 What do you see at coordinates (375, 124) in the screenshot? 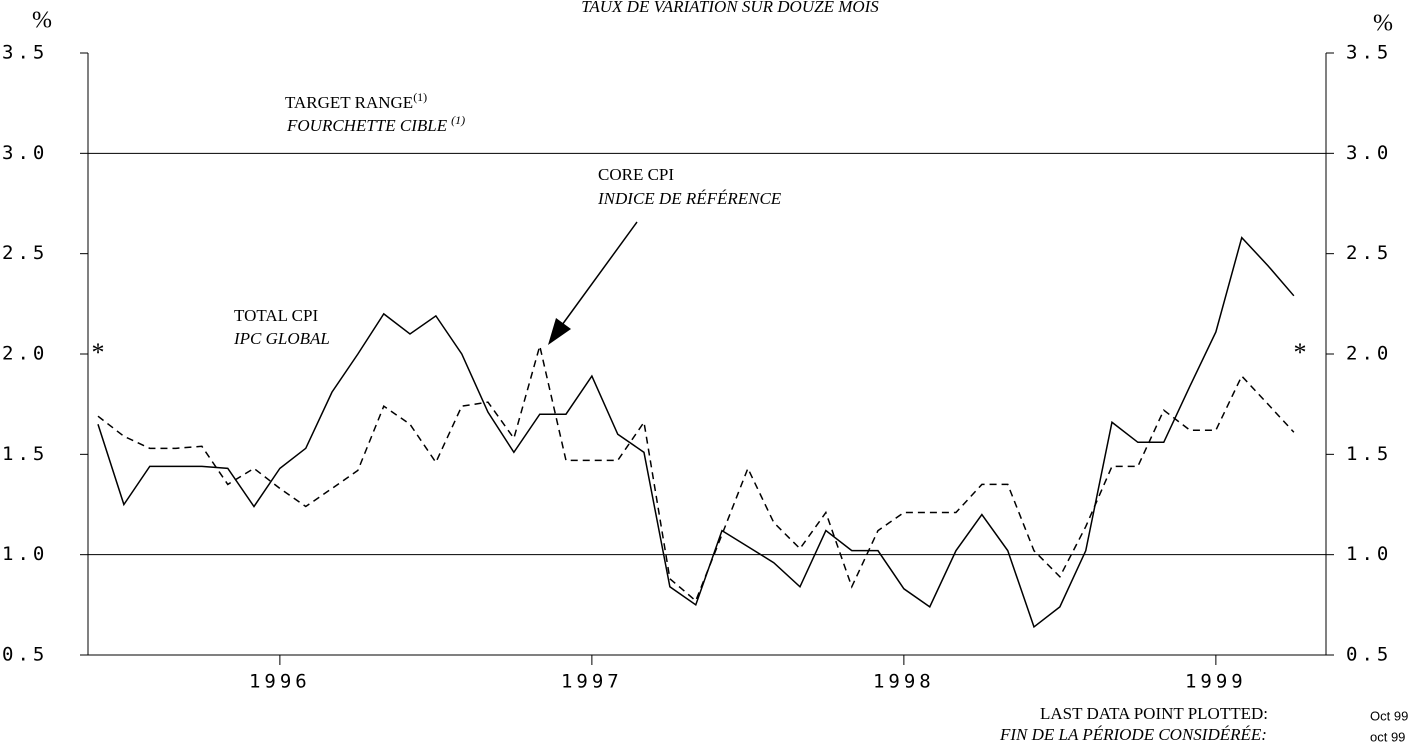
I see `target-label-fr: FOURCHETTE CIBLE (1)` at bounding box center [375, 124].